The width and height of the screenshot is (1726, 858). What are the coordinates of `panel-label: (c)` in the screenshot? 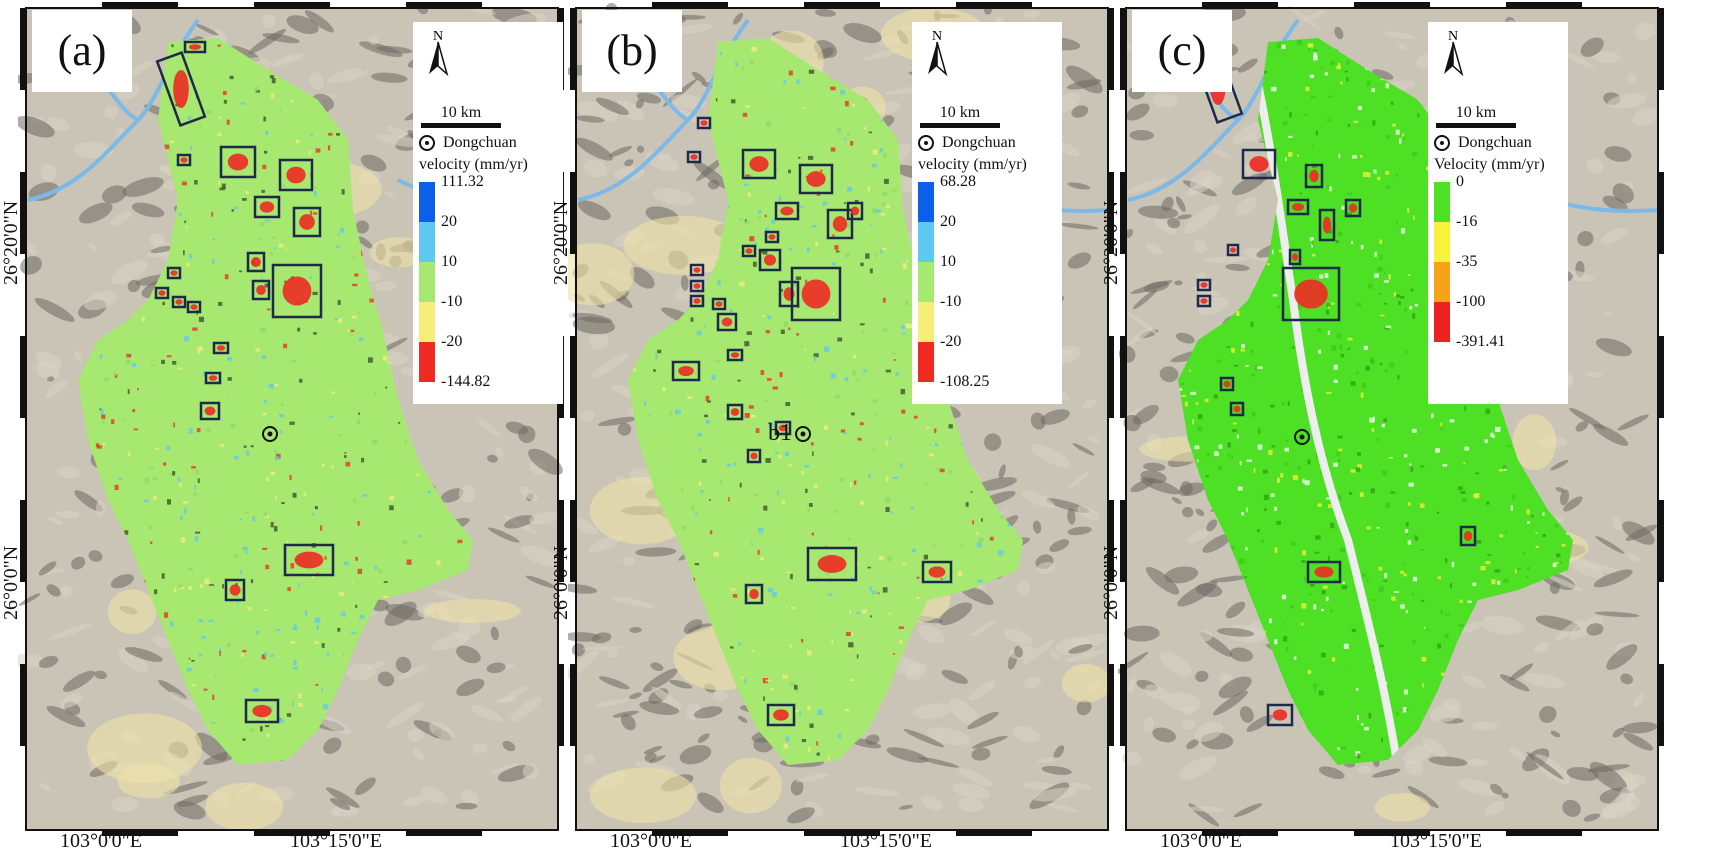 It's located at (1182, 51).